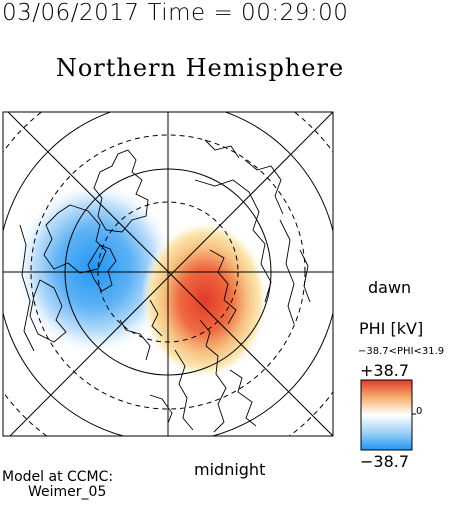 The image size is (470, 508). Describe the element at coordinates (230, 469) in the screenshot. I see `midnight-label: midnight` at that location.